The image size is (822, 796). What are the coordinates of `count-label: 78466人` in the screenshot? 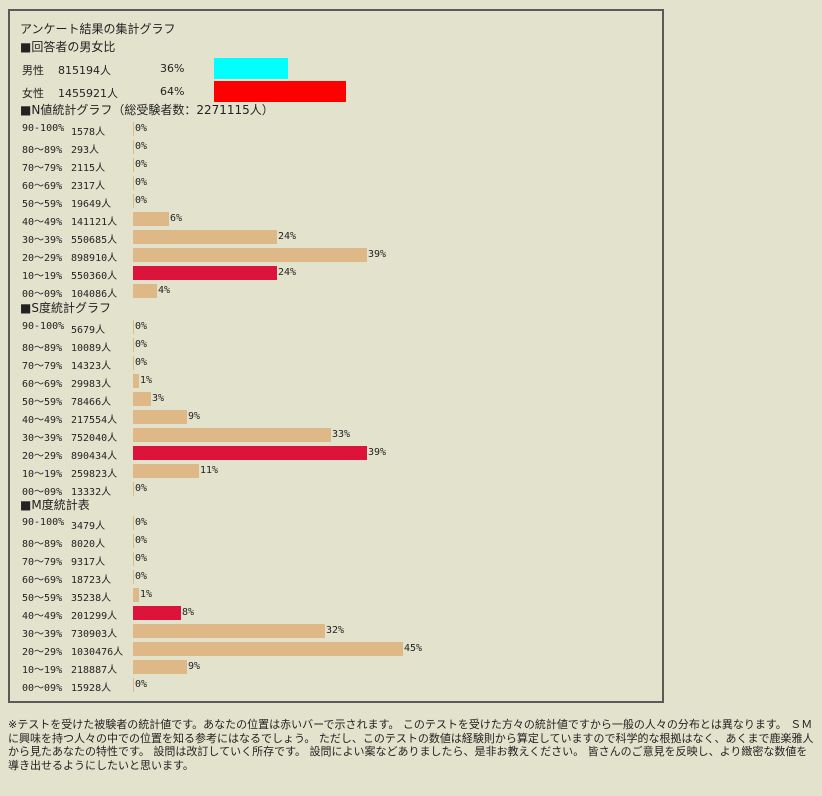 It's located at (91, 402).